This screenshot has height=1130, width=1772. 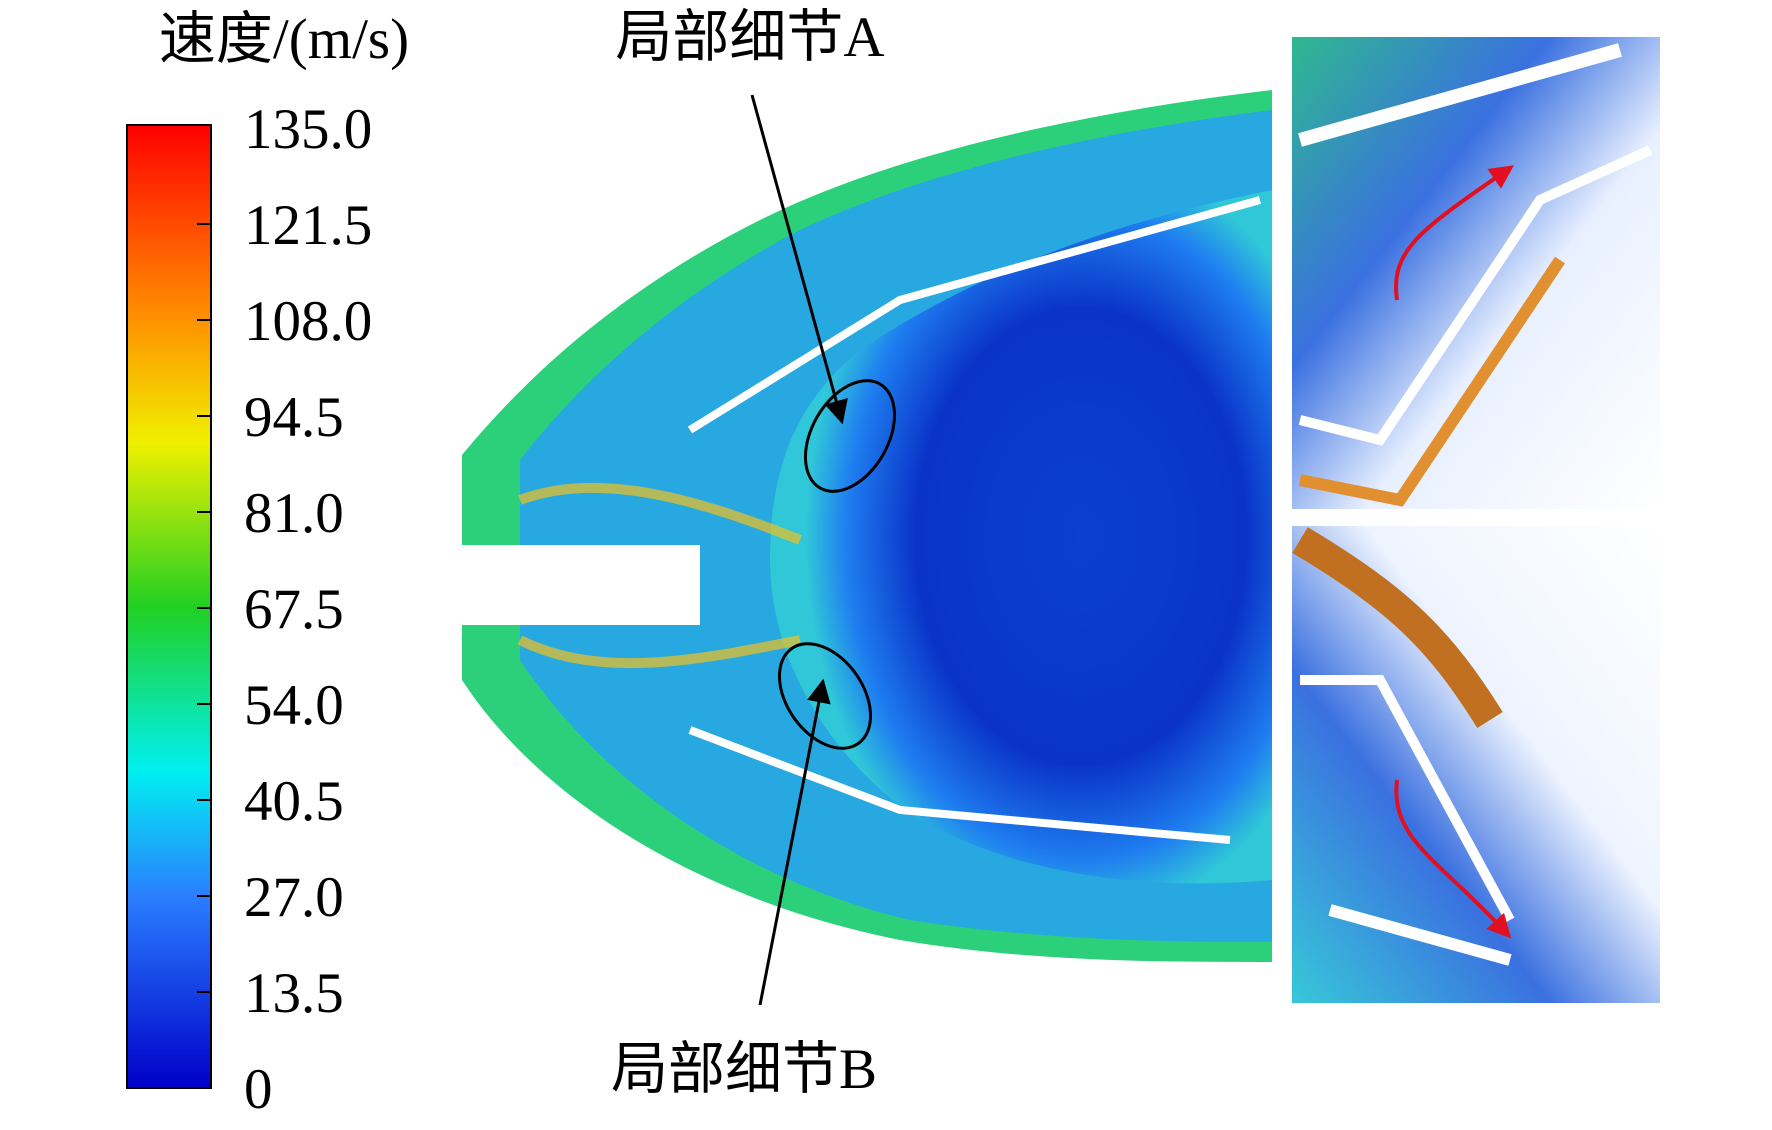 What do you see at coordinates (308, 225) in the screenshot?
I see `colorbar-tick-label: 121.5` at bounding box center [308, 225].